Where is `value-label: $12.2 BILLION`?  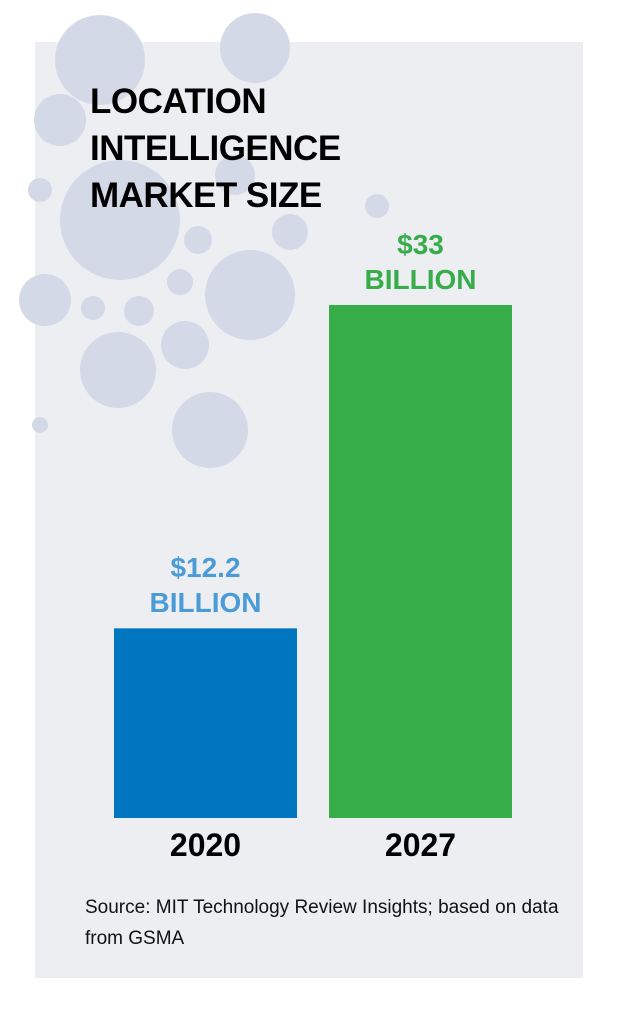 value-label: $12.2 BILLION is located at coordinates (205, 585).